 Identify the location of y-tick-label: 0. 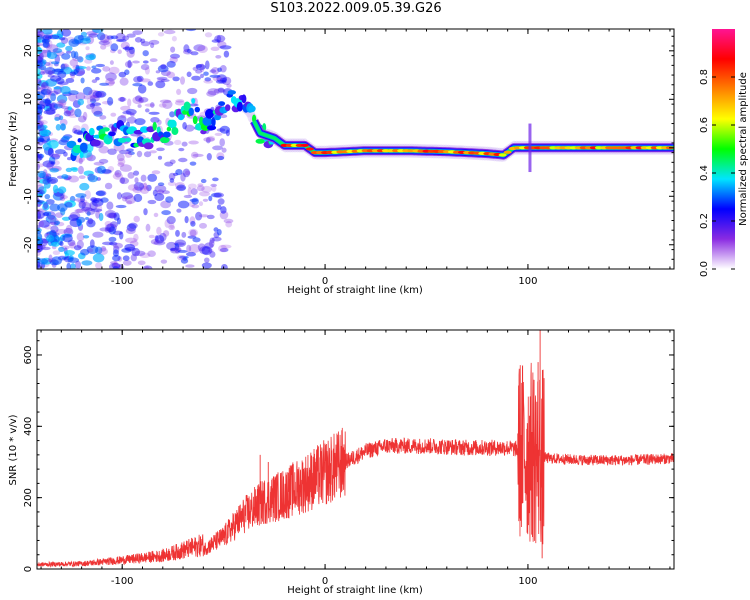
(28, 569).